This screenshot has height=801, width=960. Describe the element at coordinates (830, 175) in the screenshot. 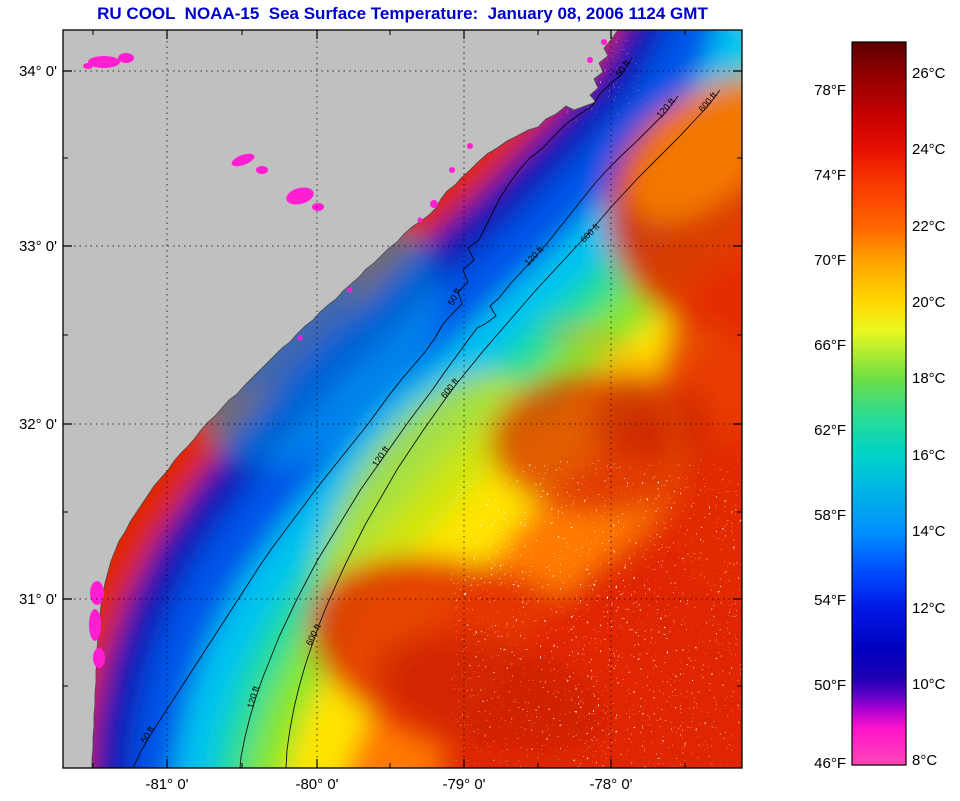

I see `colorbar-f-label: 74°F` at that location.